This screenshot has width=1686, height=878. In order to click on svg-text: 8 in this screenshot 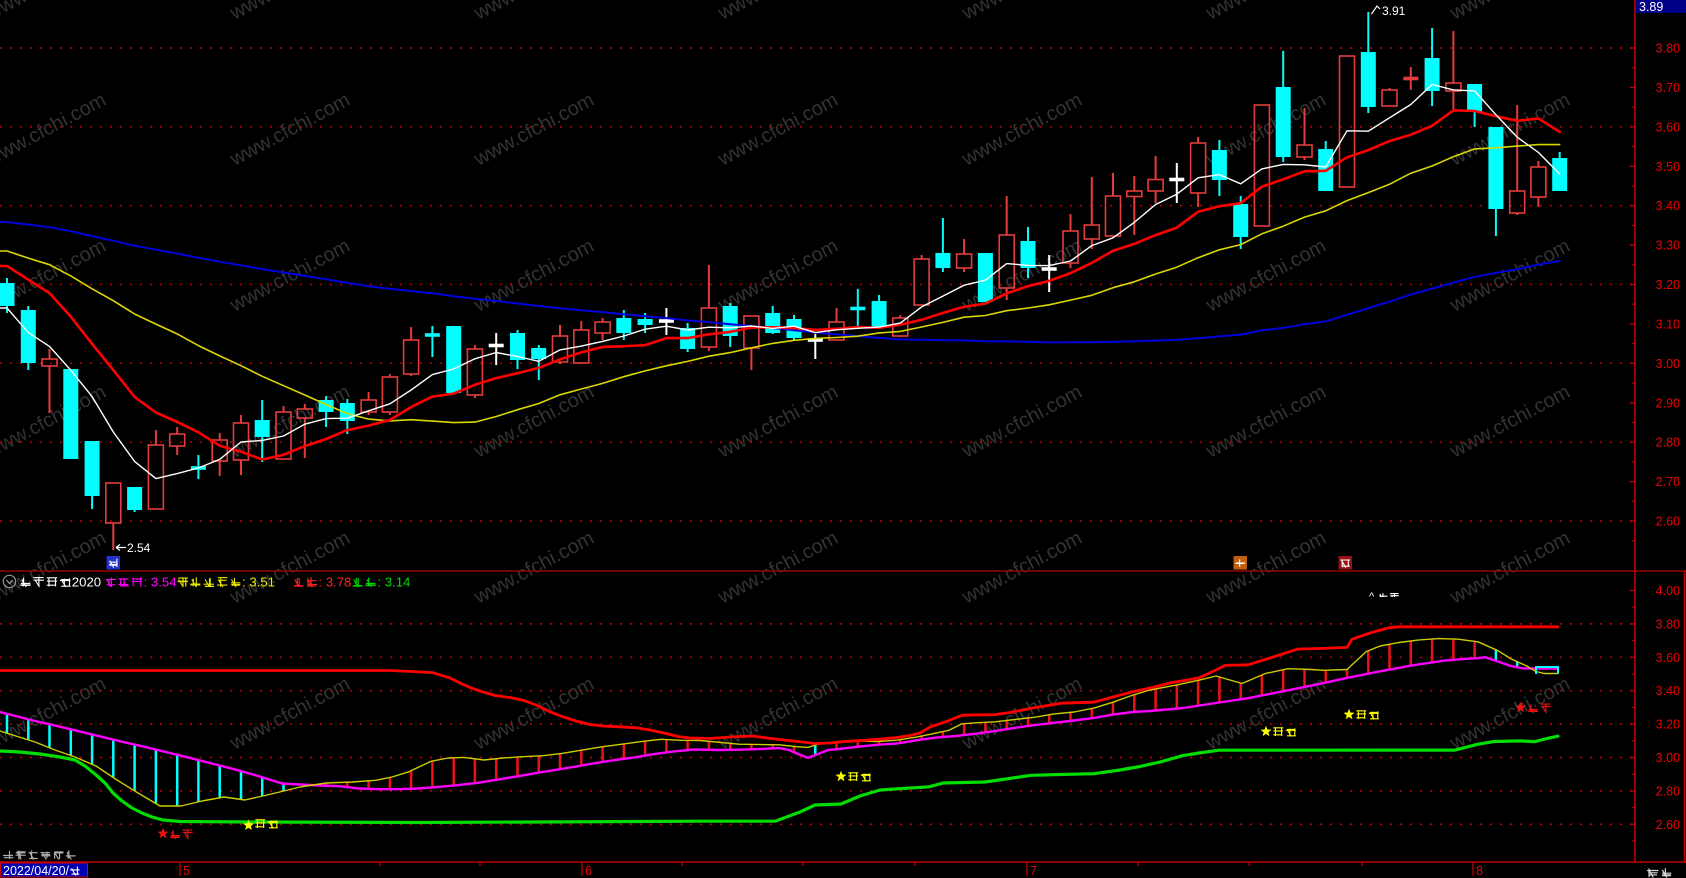, I will do `click(1479, 871)`.